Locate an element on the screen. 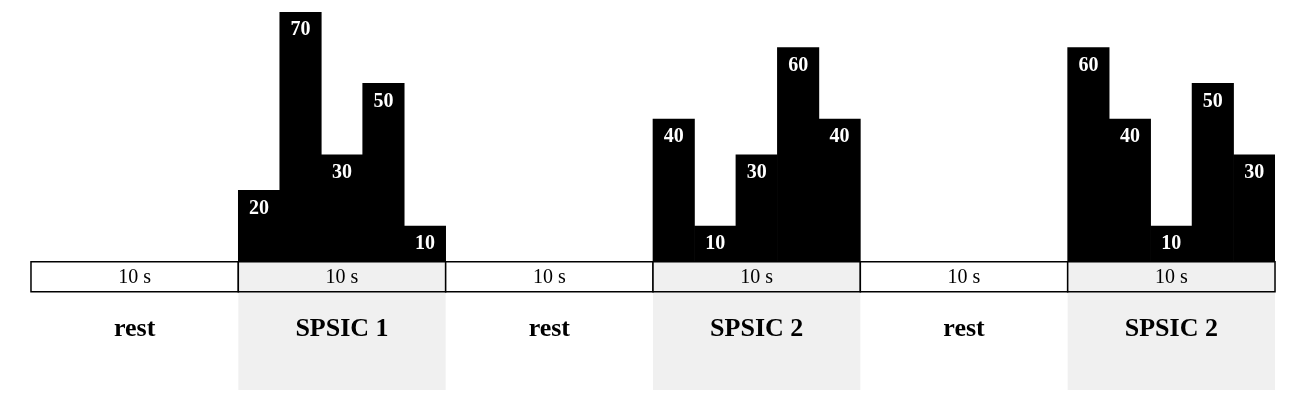 This screenshot has height=397, width=1300. data-label: 70 is located at coordinates (300, 28).